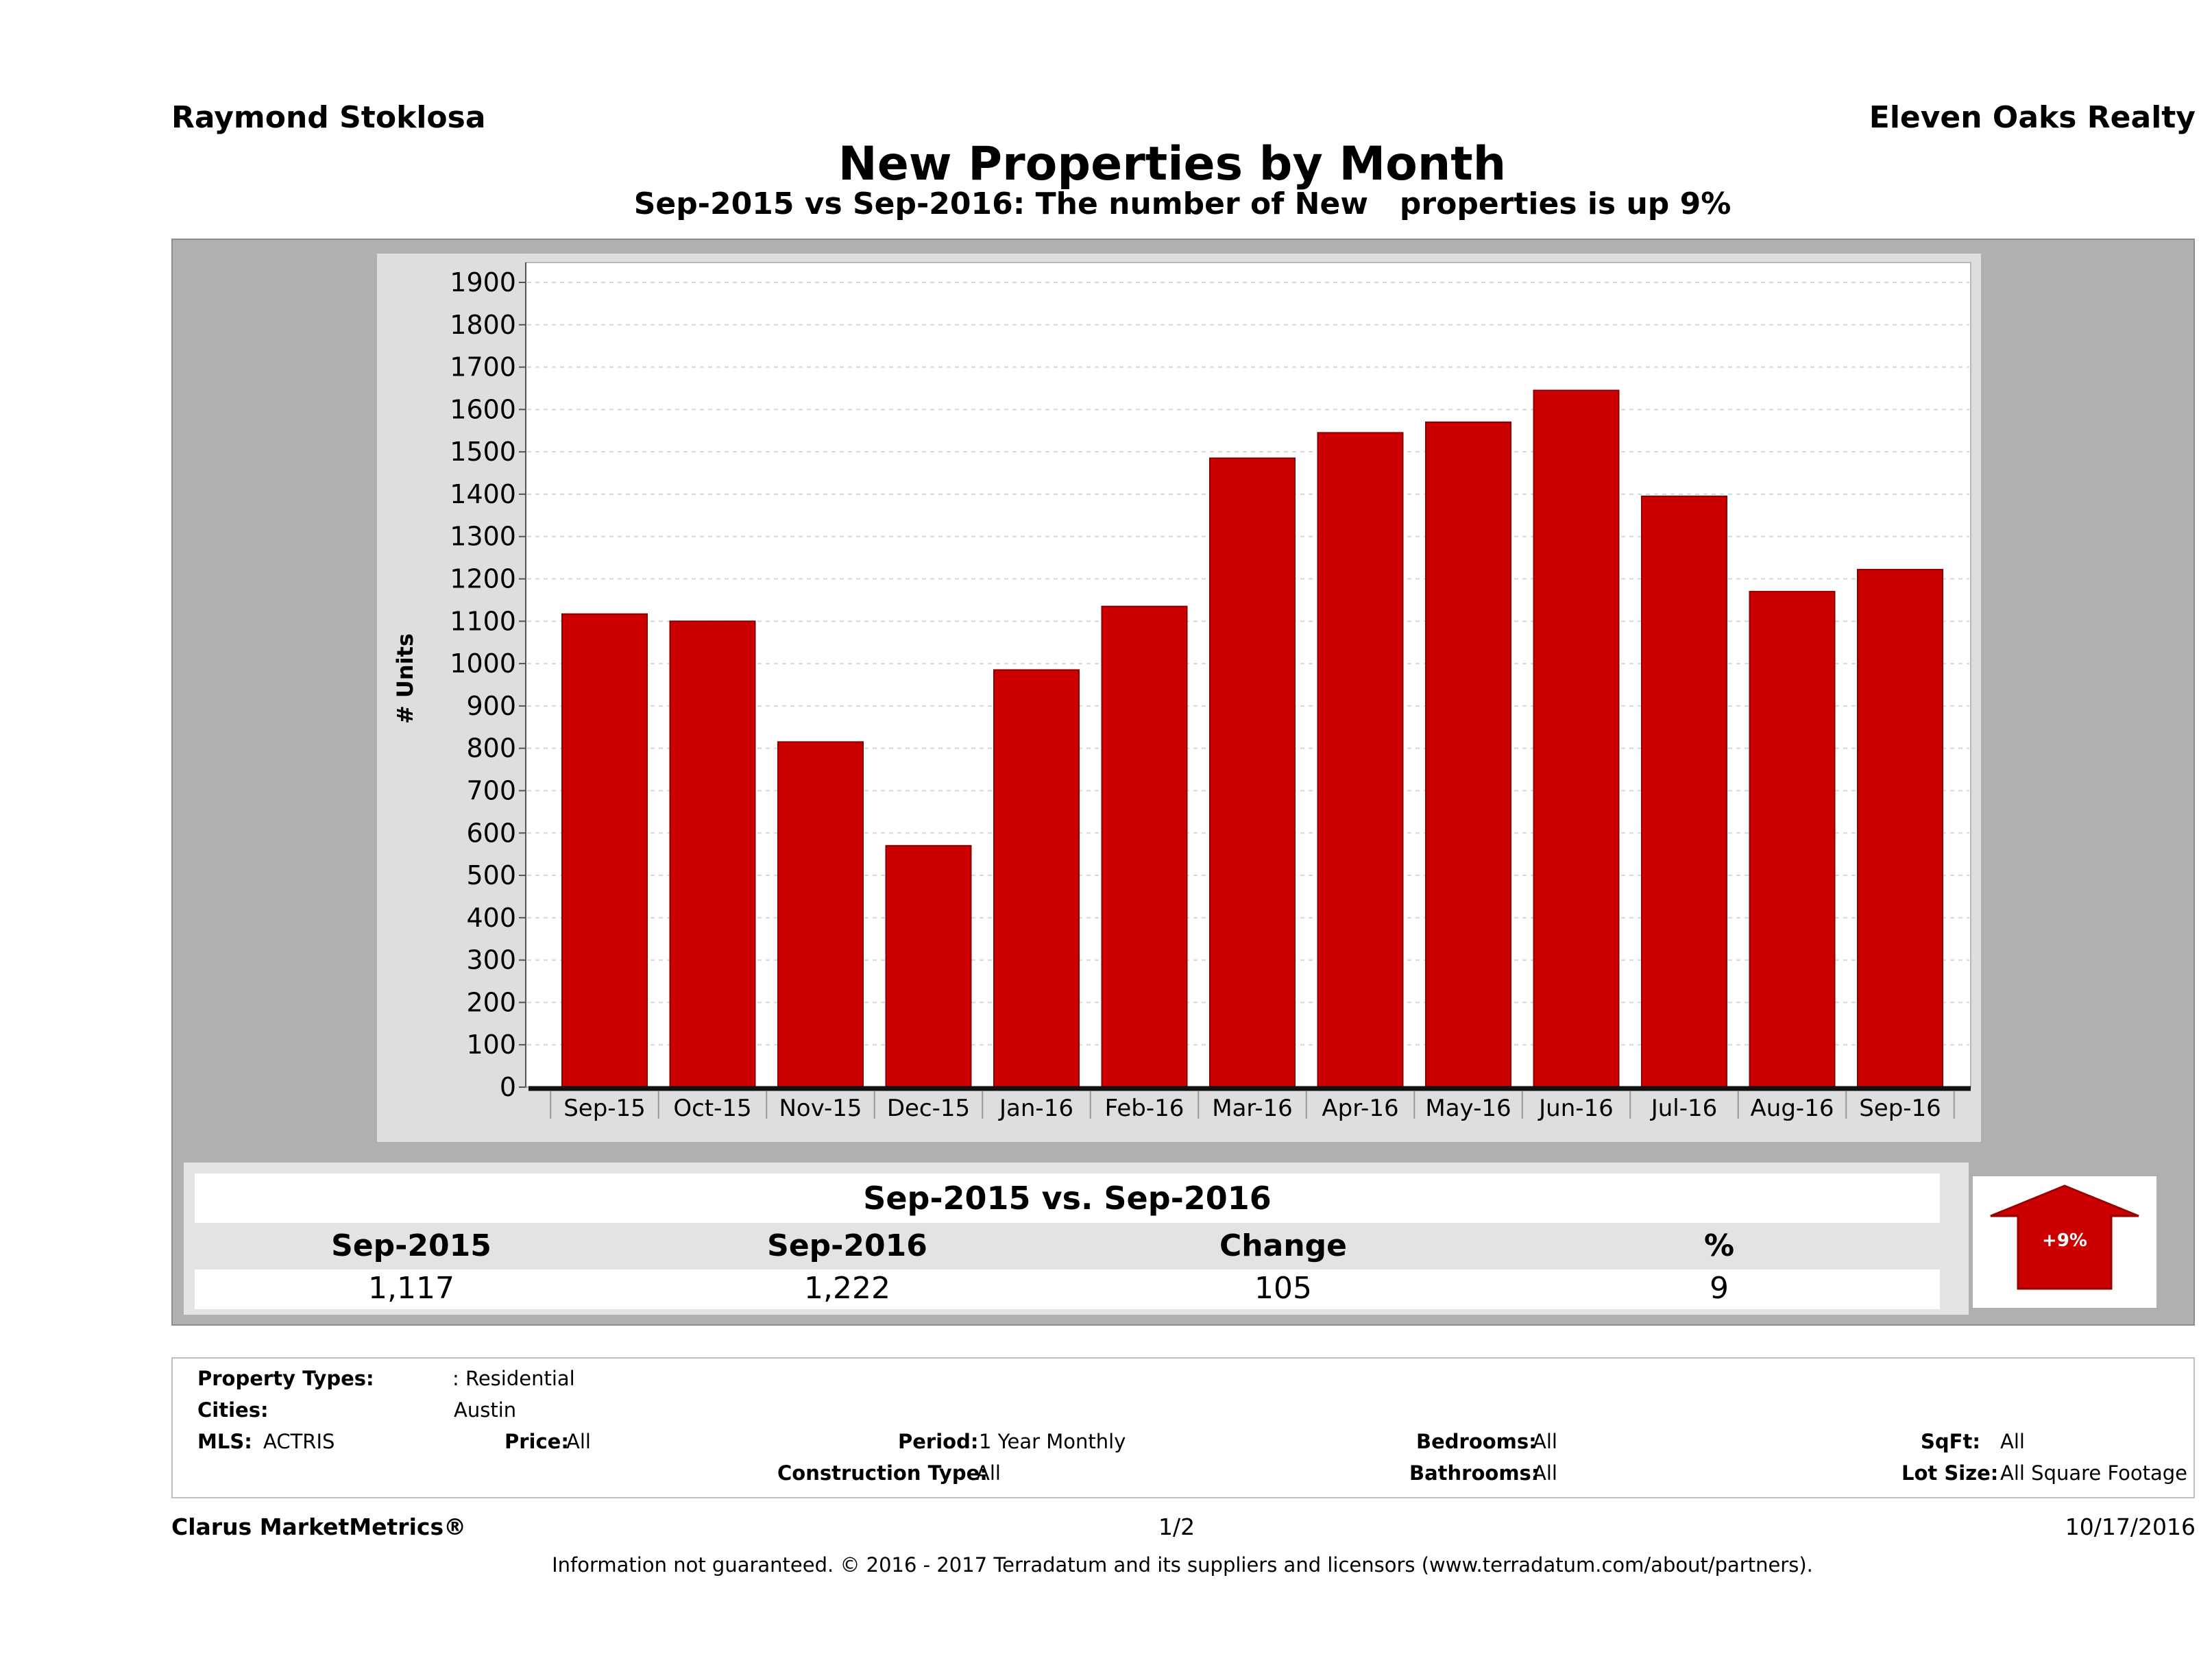 This screenshot has height=1678, width=2212. Describe the element at coordinates (1360, 1108) in the screenshot. I see `x-tick-label: Apr-16` at that location.